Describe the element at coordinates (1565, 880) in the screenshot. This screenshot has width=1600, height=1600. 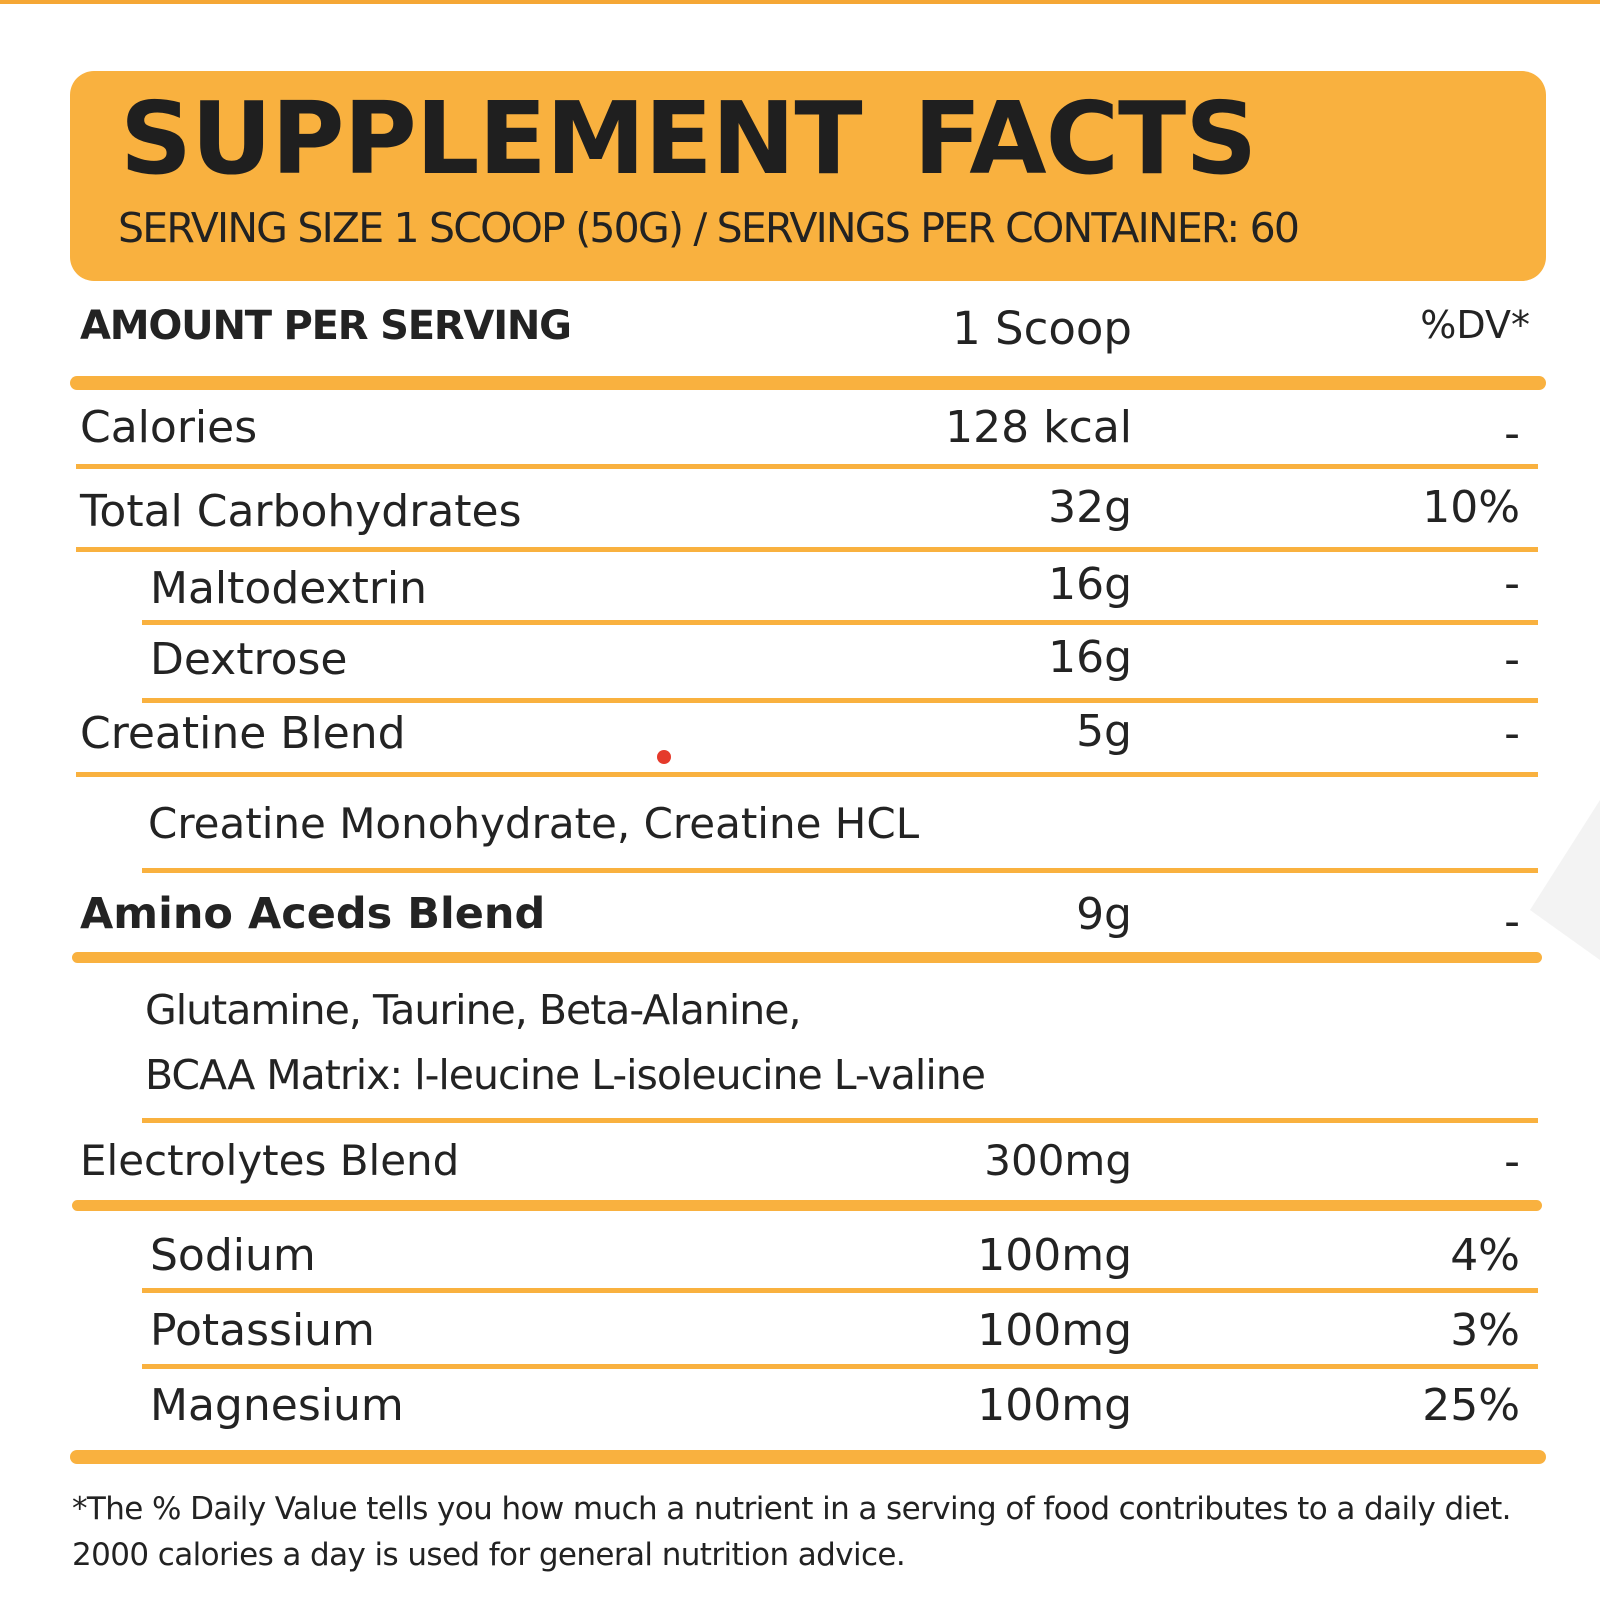
I see `decorative-arrow-icon` at that location.